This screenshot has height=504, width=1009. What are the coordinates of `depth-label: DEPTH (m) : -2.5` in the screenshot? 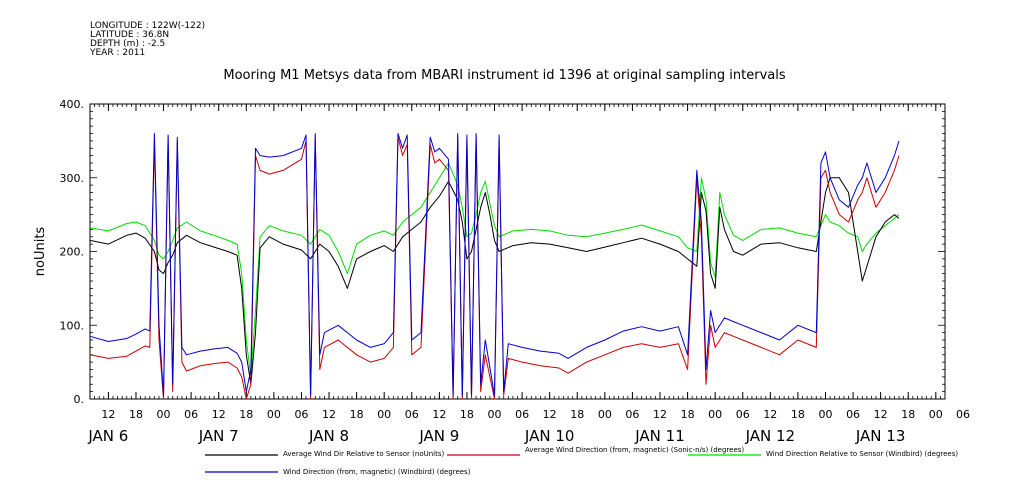 It's located at (128, 44).